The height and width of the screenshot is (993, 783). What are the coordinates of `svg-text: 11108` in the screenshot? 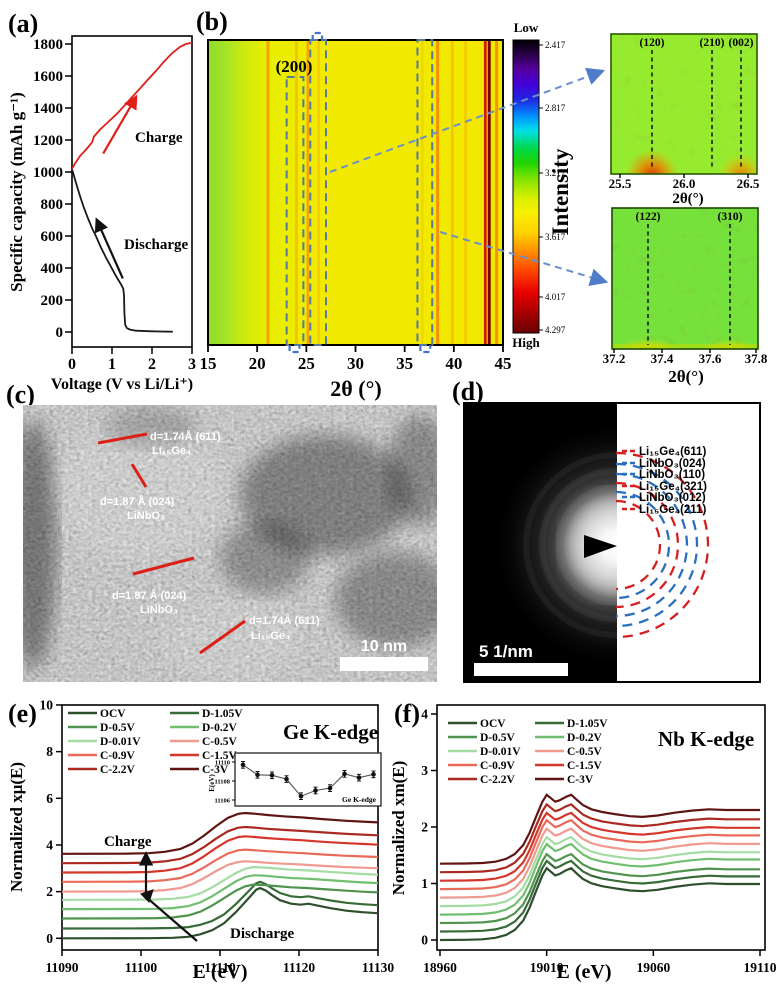 It's located at (222, 782).